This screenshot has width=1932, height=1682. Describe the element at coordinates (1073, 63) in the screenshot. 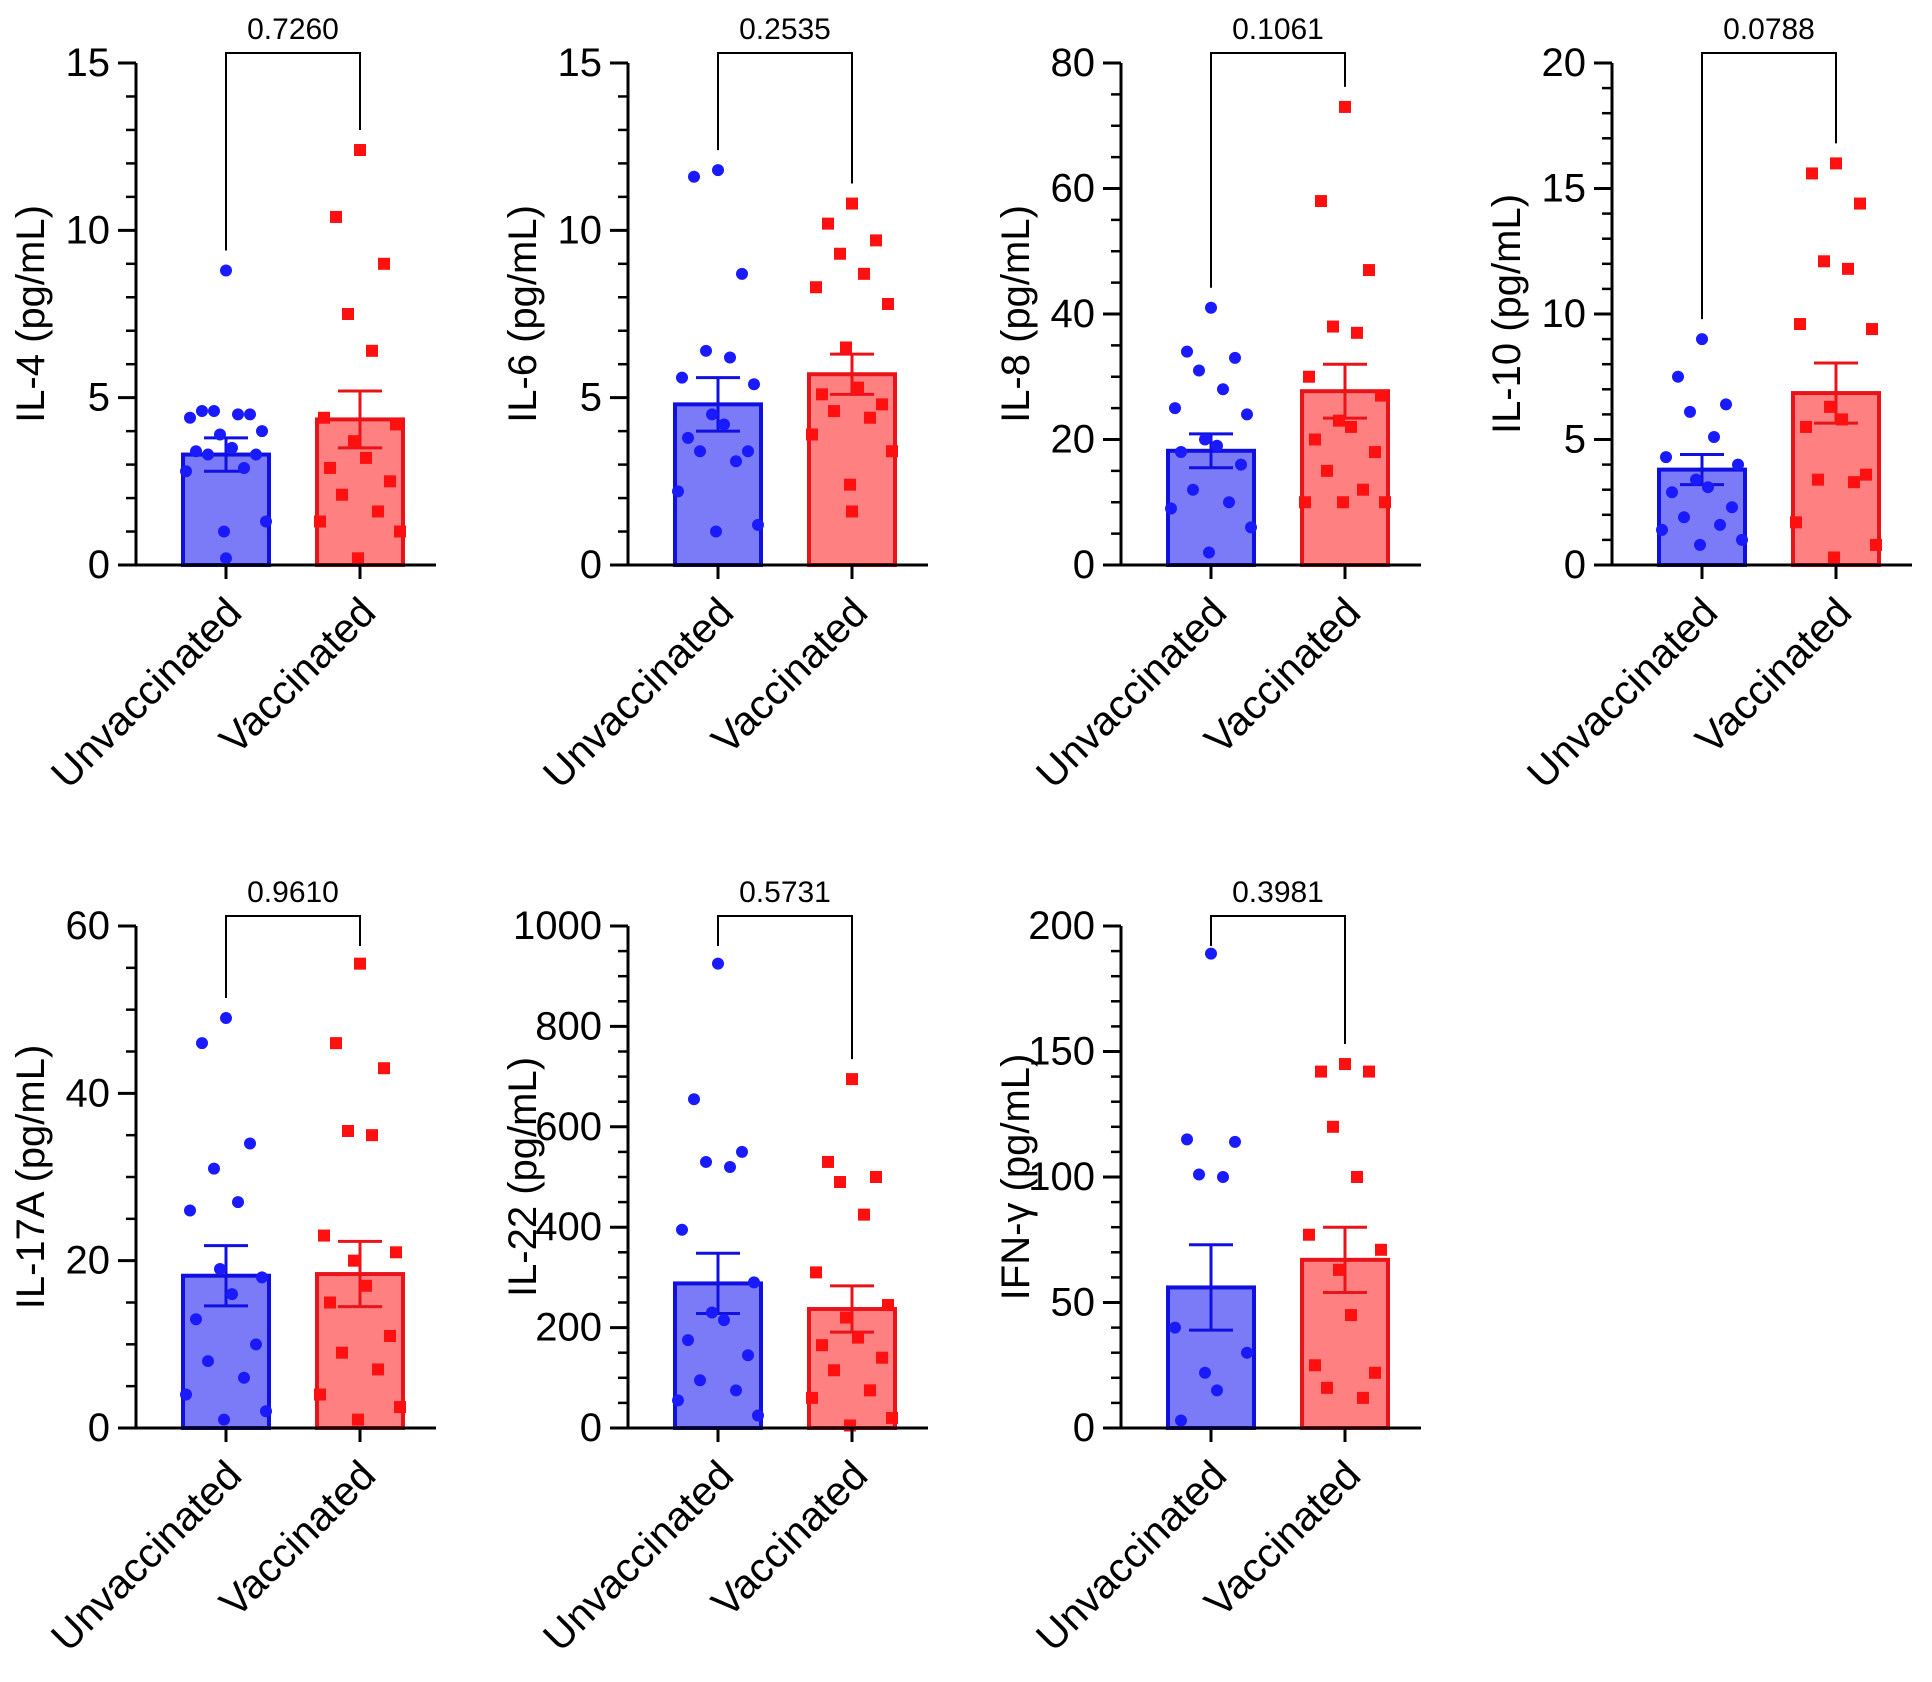

I see `y-tick-label: 80` at that location.